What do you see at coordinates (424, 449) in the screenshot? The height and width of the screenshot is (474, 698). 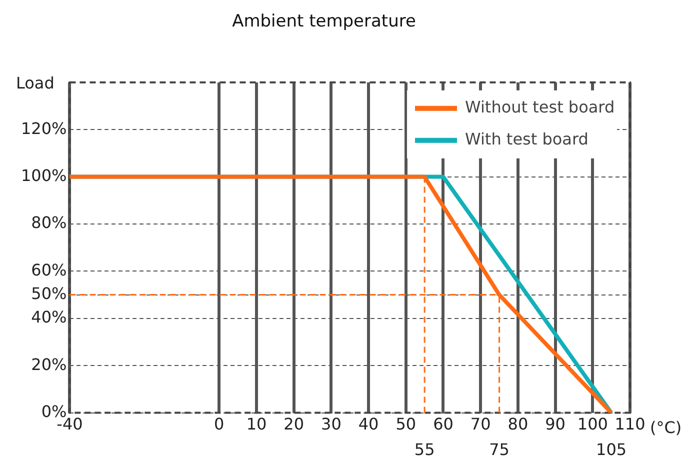 I see `ref-line-label: 55` at bounding box center [424, 449].